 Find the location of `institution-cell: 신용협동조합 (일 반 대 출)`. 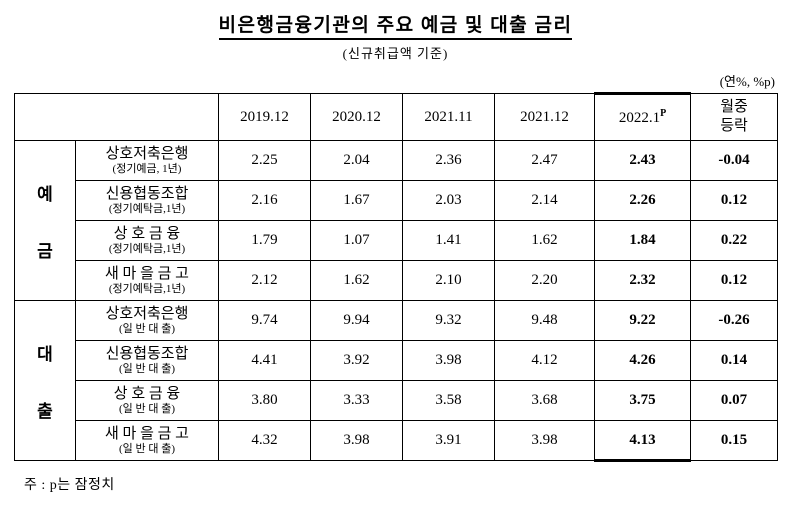

institution-cell: 신용협동조합 (일 반 대 출) is located at coordinates (147, 360).